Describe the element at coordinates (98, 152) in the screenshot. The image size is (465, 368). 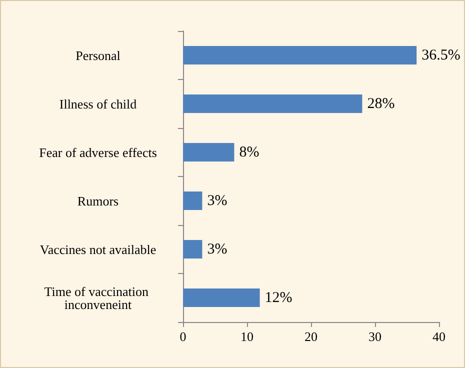
I see `y-tick-label: Fear of adverse effects` at that location.